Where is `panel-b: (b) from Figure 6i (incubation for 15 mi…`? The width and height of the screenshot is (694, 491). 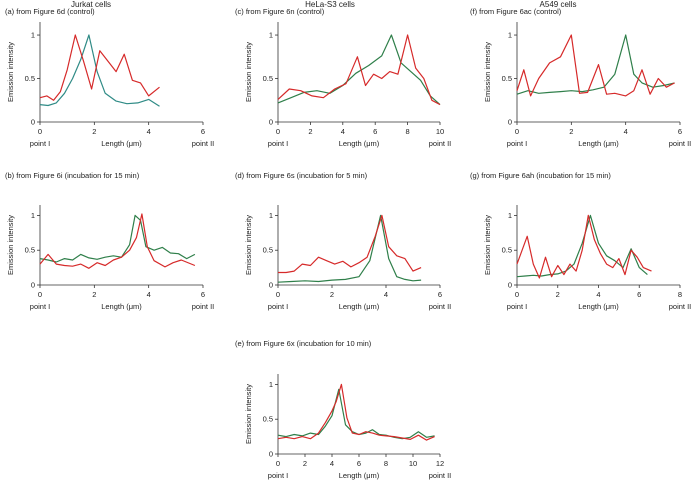 panel-b: (b) from Figure 6i (incubation for 15 mi… is located at coordinates (109, 241).